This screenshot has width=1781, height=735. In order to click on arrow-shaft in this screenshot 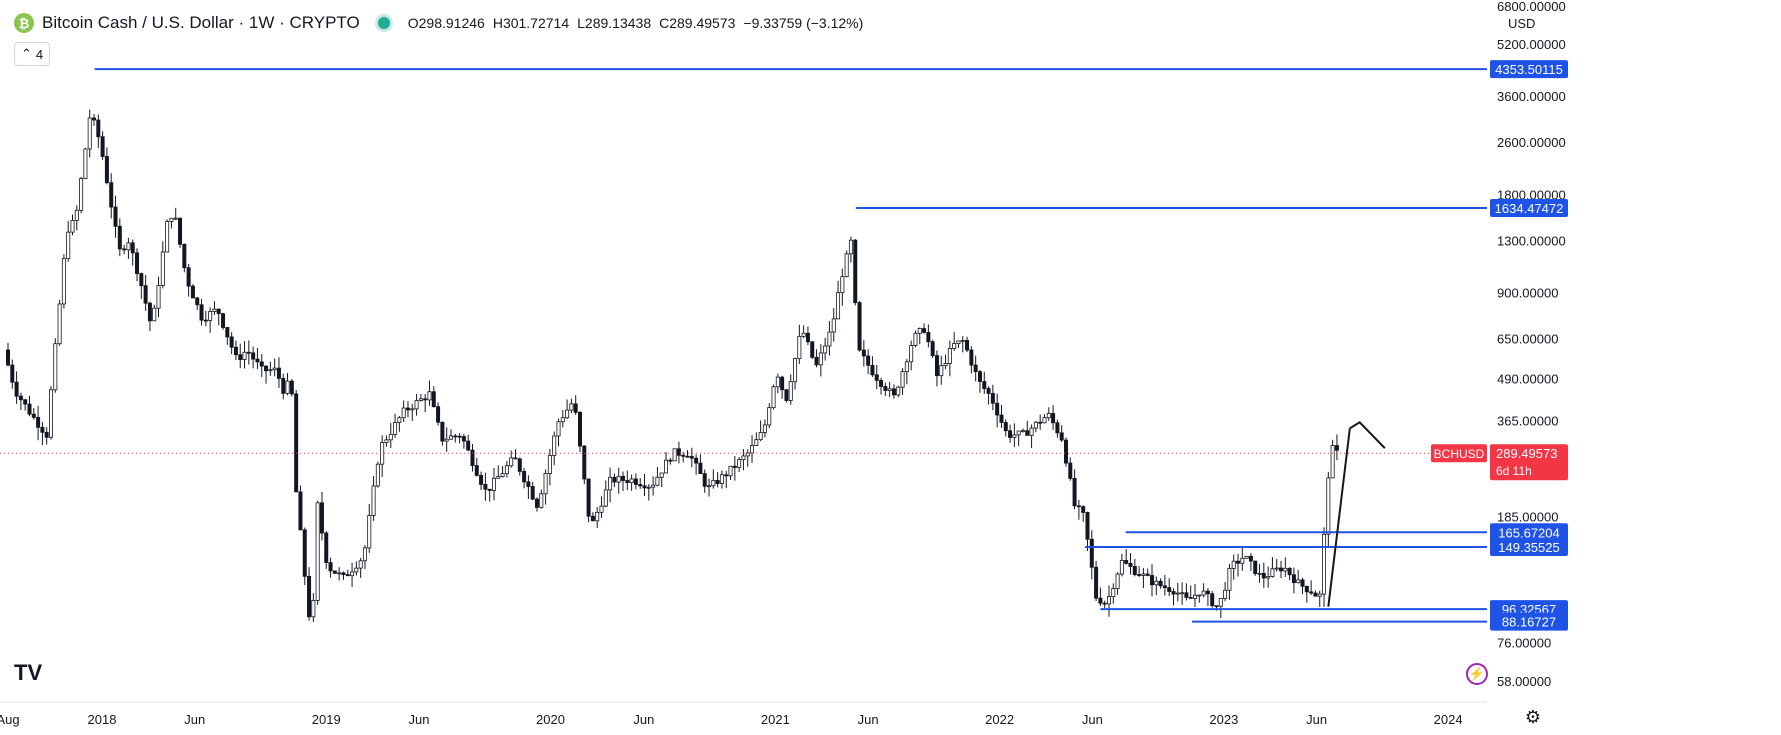, I will do `click(1339, 517)`.